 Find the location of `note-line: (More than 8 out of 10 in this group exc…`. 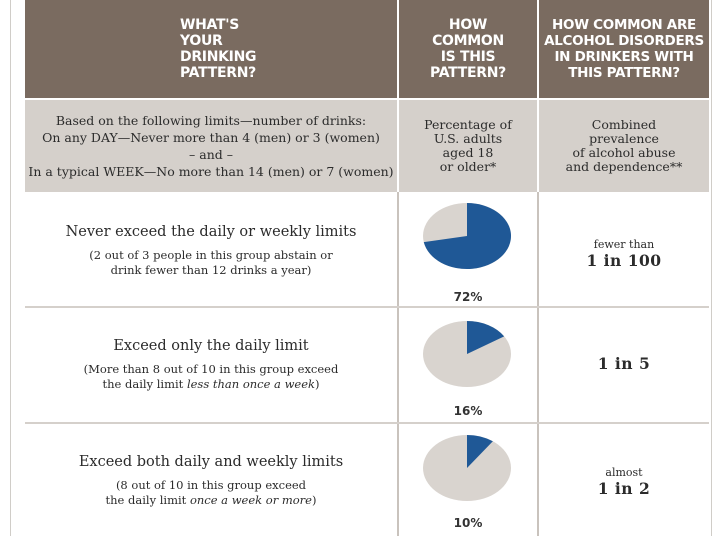

note-line: (More than 8 out of 10 in this group exc… is located at coordinates (211, 369).